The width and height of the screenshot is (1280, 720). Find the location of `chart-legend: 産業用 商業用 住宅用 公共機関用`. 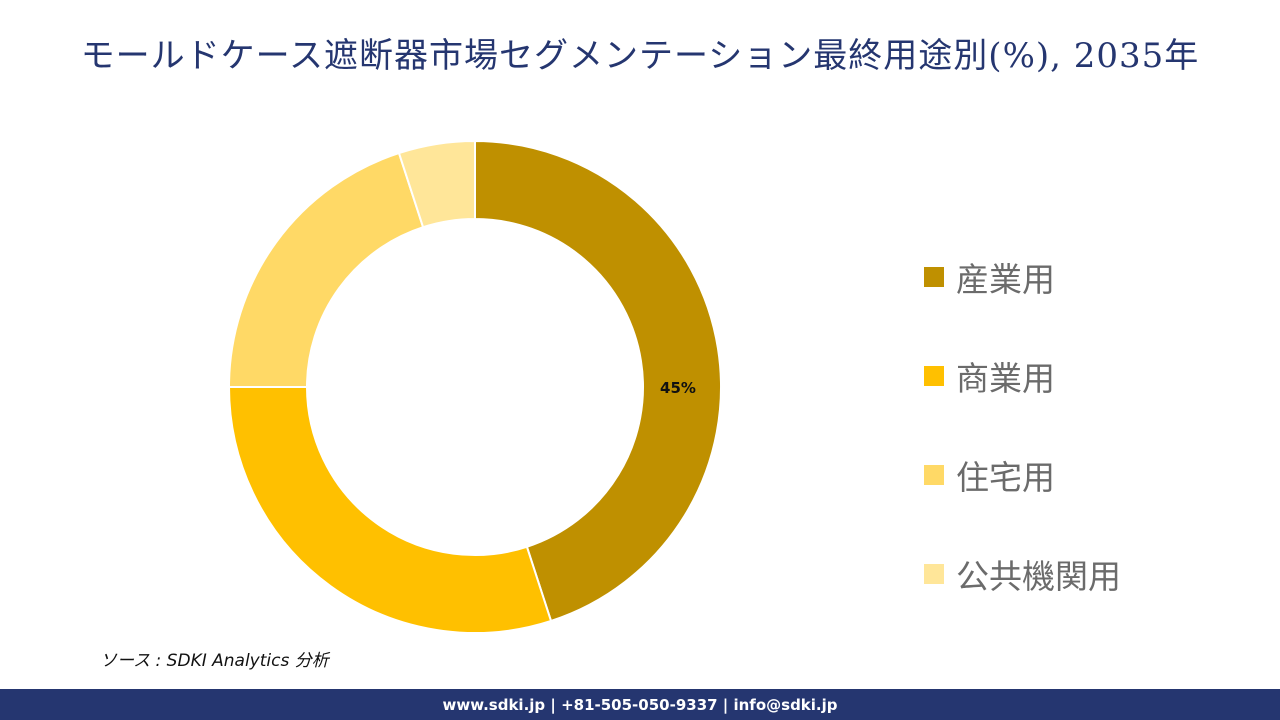

chart-legend: 産業用 商業用 住宅用 公共機関用 is located at coordinates (1022, 453).